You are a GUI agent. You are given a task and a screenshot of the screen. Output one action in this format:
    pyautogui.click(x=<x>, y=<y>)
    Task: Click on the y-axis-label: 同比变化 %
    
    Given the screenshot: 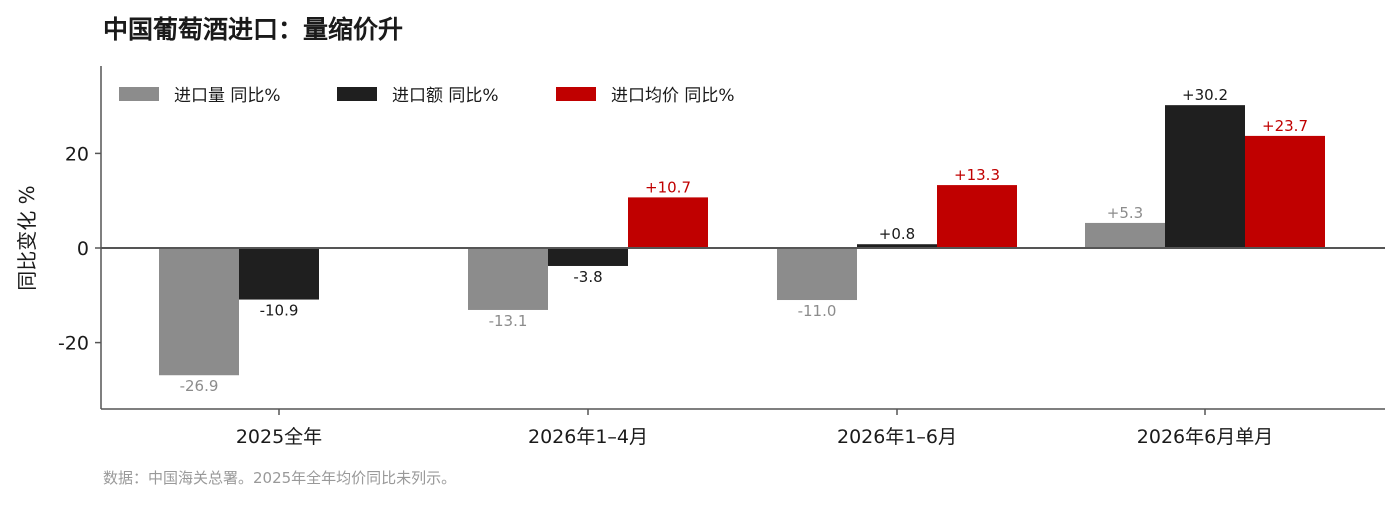 What is the action you would take?
    pyautogui.click(x=27, y=237)
    